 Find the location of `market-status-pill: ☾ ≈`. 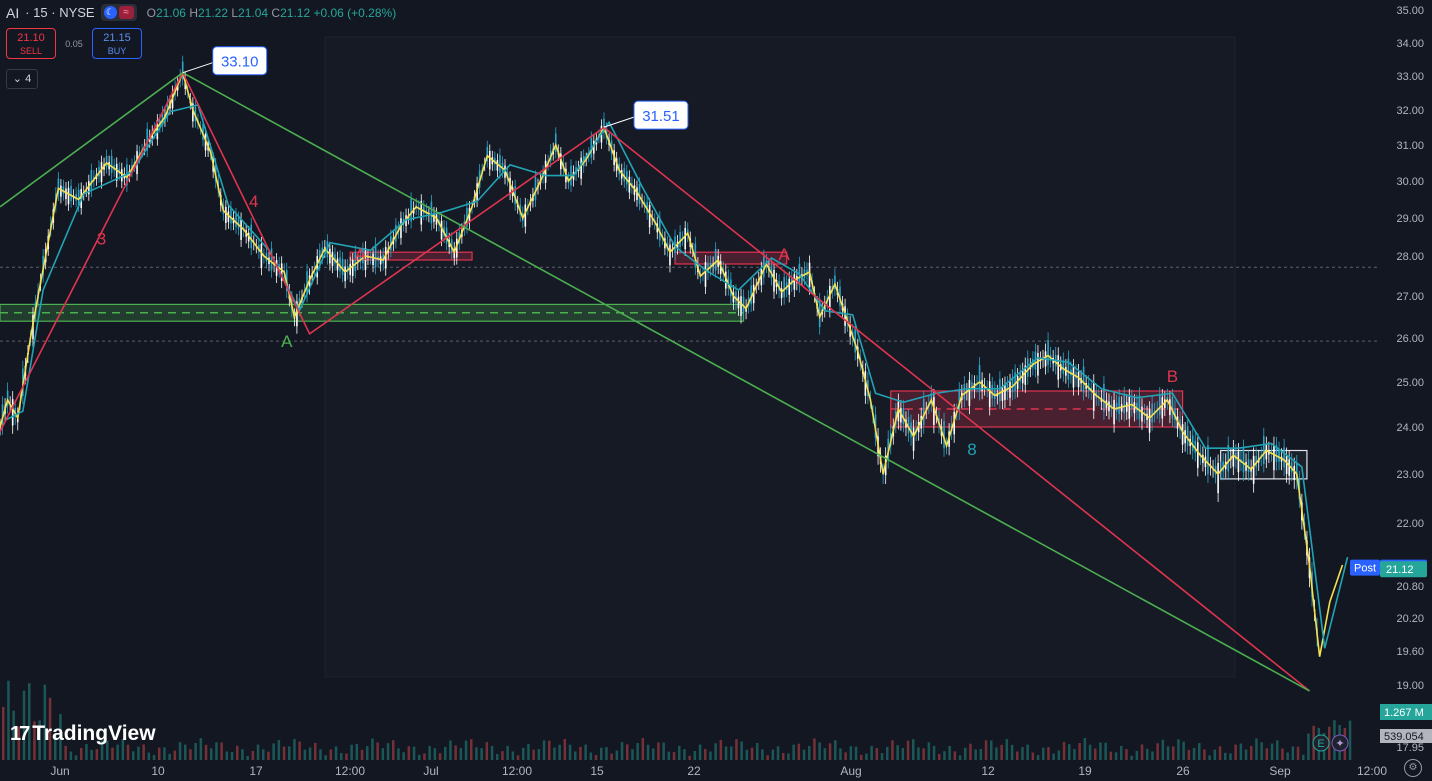

market-status-pill: ☾ ≈ is located at coordinates (118, 12).